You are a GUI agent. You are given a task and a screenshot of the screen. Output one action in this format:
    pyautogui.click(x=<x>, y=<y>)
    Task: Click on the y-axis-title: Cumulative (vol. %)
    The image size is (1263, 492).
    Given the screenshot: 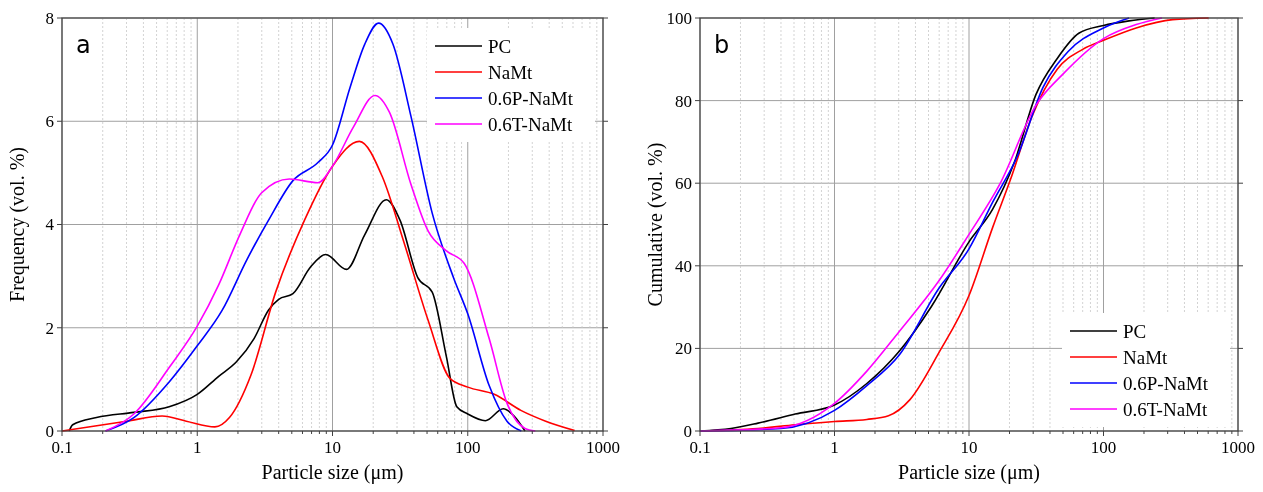 What is the action you would take?
    pyautogui.click(x=655, y=224)
    